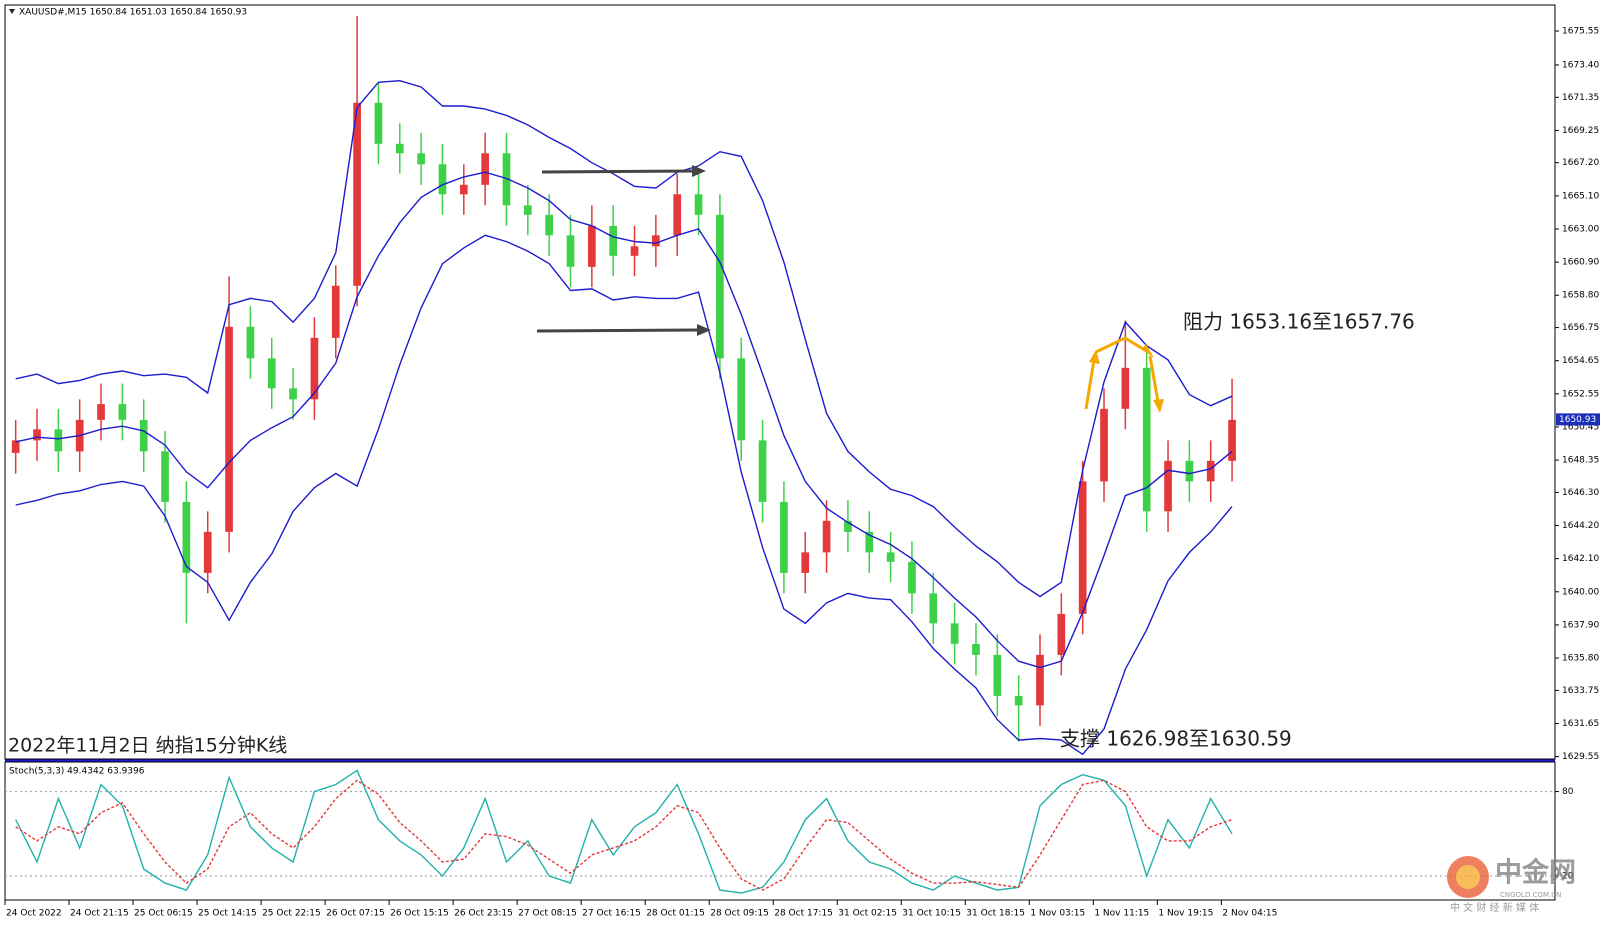 This screenshot has width=1602, height=927. I want to click on y-tick-label: 1660.90, so click(1580, 263).